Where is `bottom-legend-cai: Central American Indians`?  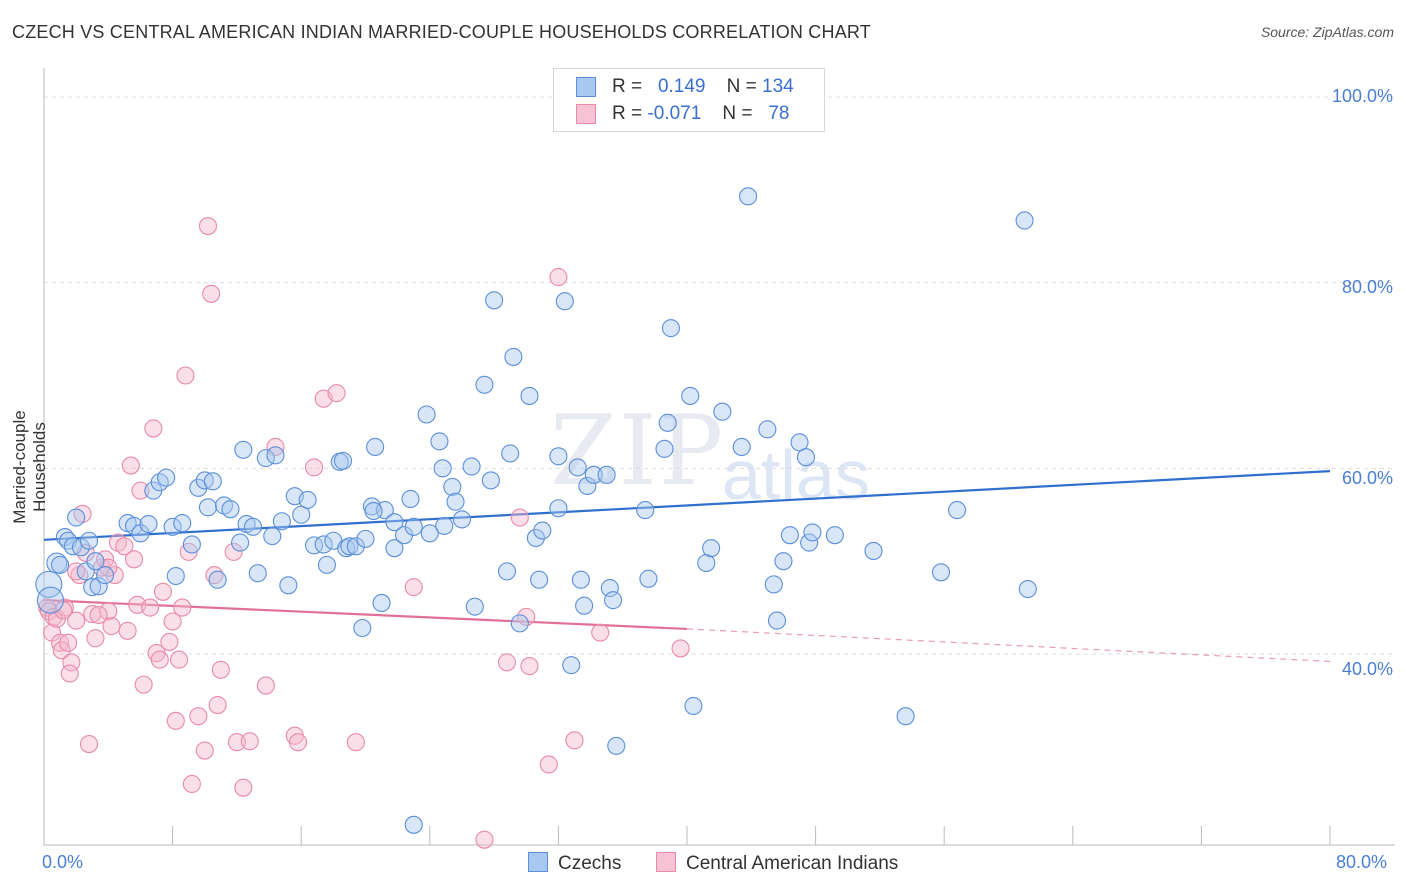 bottom-legend-cai: Central American Indians is located at coordinates (777, 863).